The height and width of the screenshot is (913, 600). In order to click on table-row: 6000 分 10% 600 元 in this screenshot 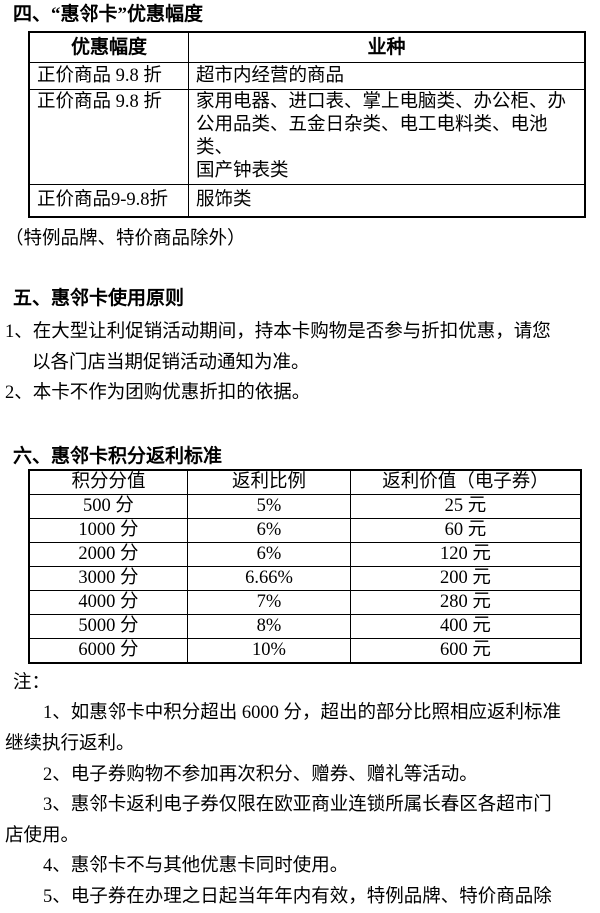, I will do `click(305, 650)`.